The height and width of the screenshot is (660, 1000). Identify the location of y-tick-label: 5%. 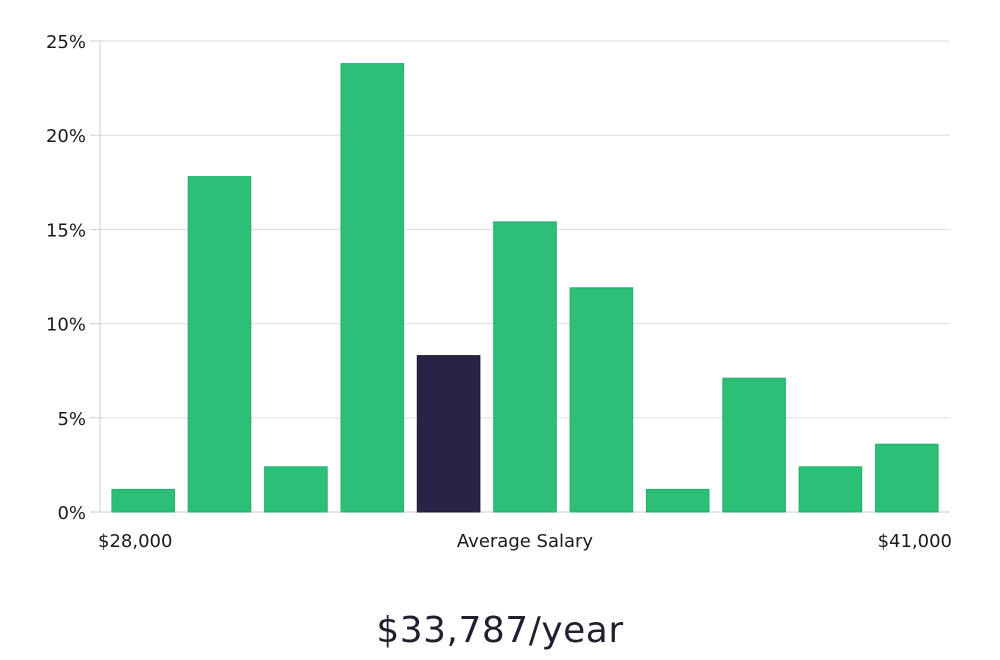
(71, 419).